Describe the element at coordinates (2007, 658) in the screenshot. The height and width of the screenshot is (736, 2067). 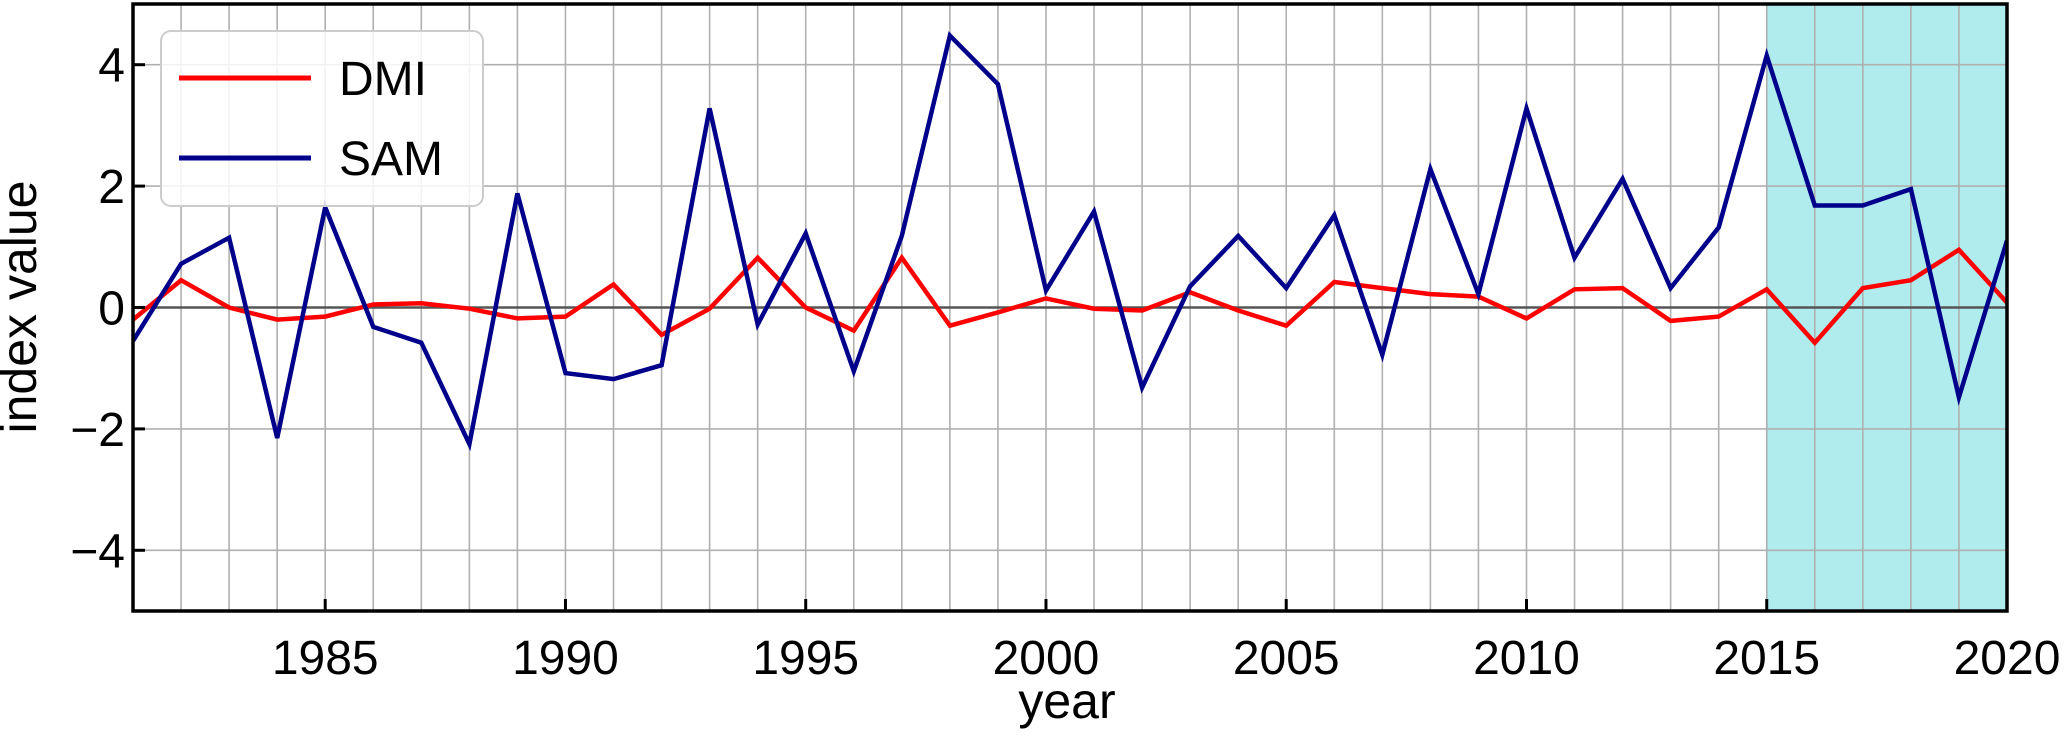
I see `x-tick-label: 2020` at that location.